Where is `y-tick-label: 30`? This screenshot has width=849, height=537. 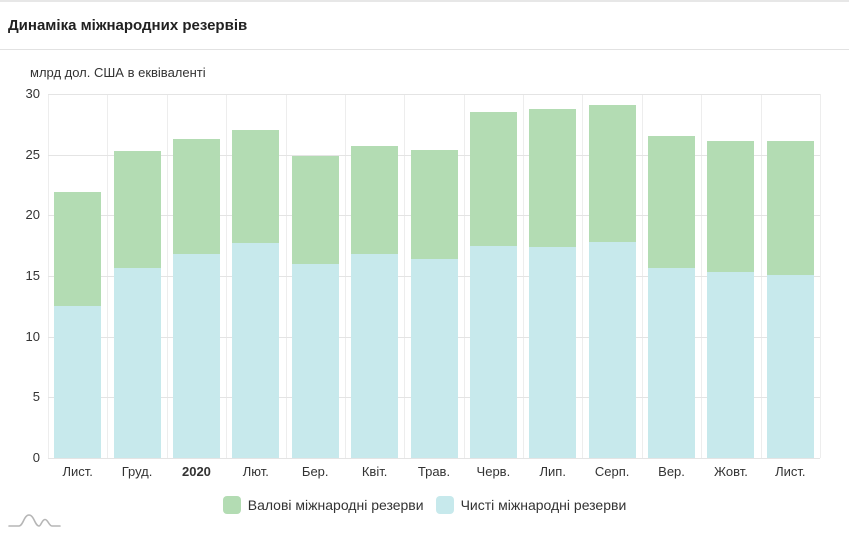 y-tick-label: 30 is located at coordinates (32, 93).